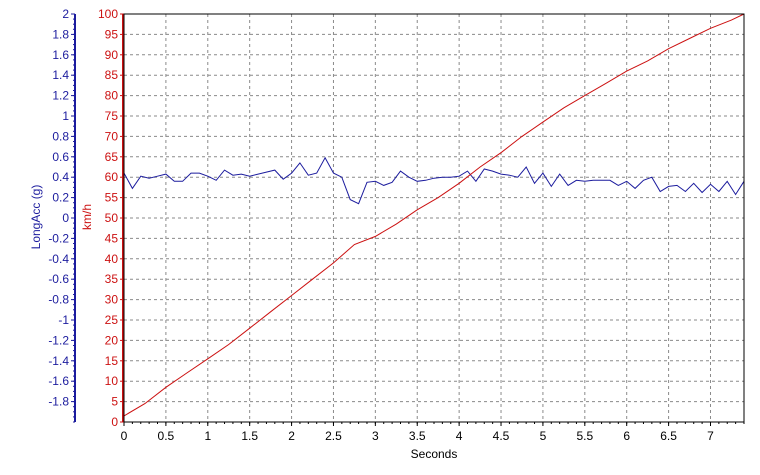 The width and height of the screenshot is (760, 475). I want to click on left-tick-label: 0, so click(65, 218).